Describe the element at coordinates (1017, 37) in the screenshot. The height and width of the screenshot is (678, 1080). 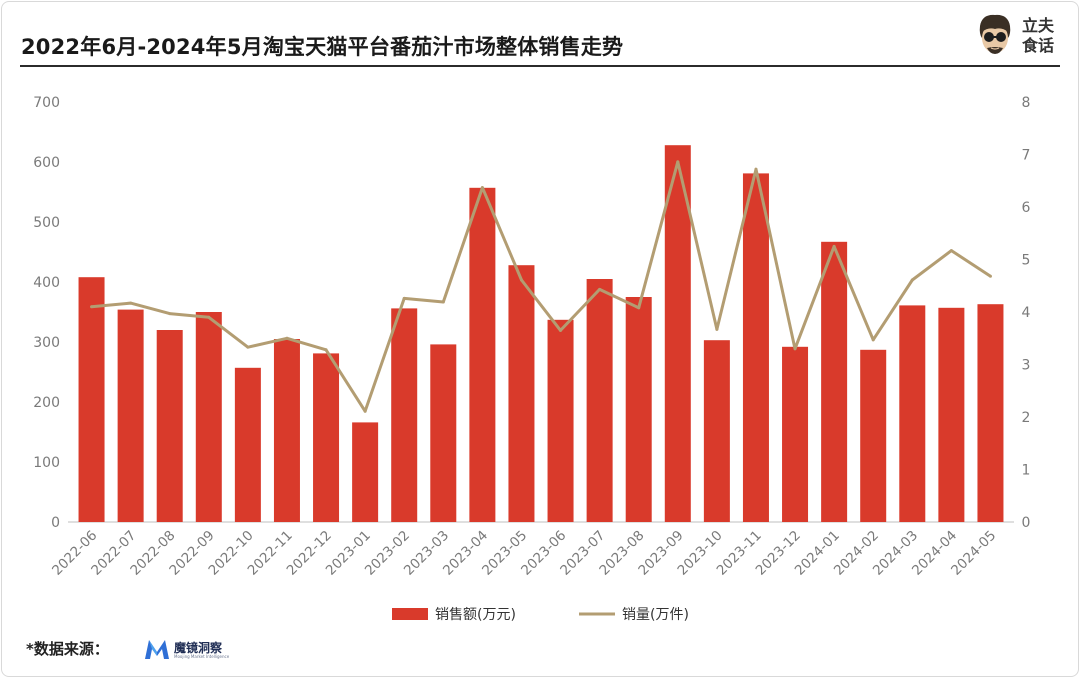
I see `brand-logo: 立夫 食话` at that location.